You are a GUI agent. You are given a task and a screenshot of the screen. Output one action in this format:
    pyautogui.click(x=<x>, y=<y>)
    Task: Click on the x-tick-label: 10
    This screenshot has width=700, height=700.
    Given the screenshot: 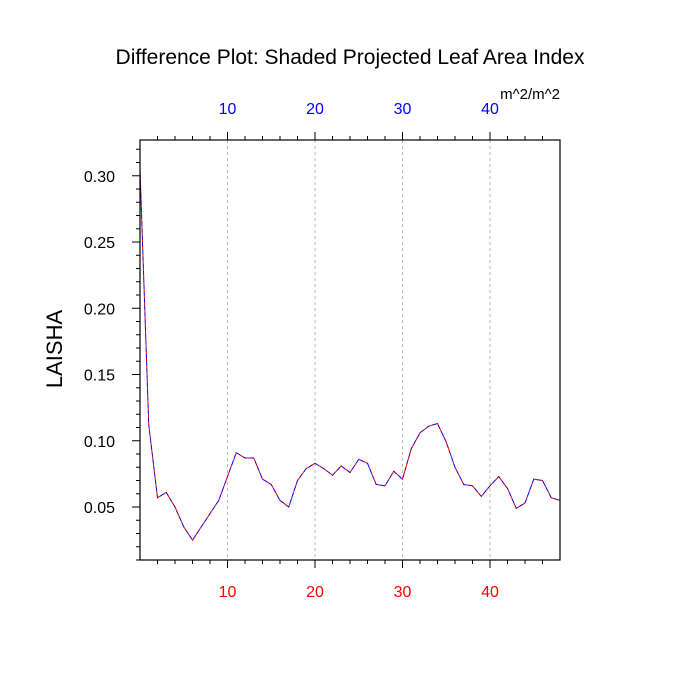 What is the action you would take?
    pyautogui.click(x=228, y=592)
    